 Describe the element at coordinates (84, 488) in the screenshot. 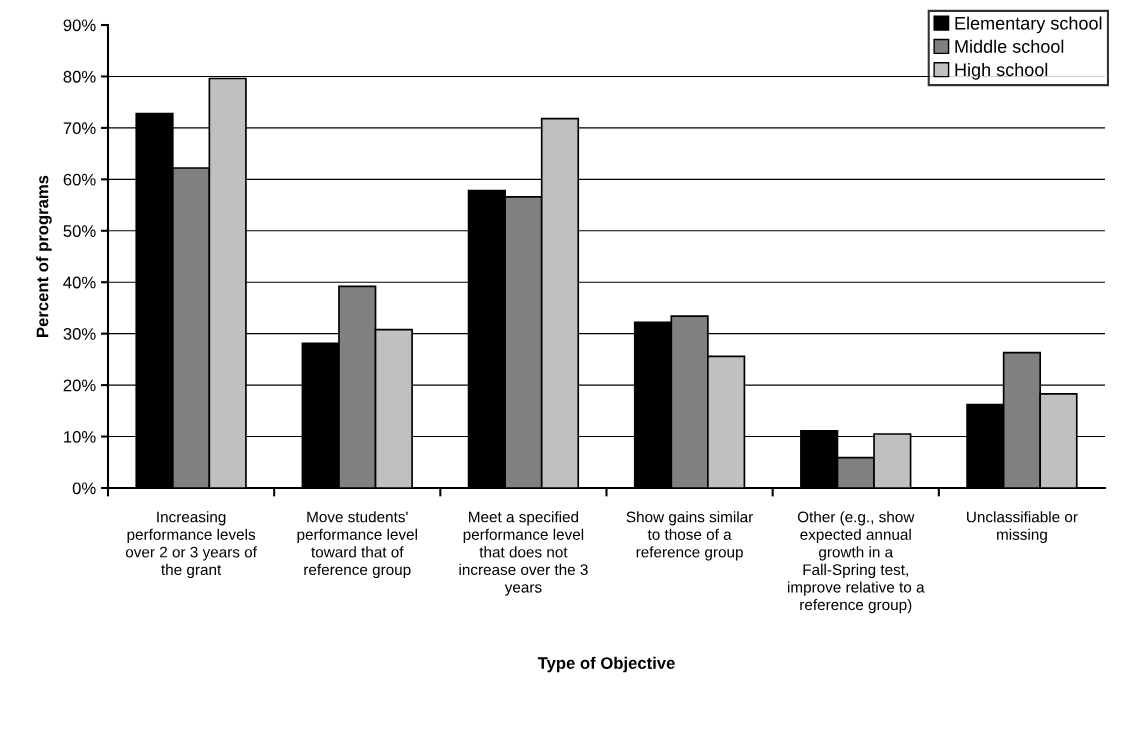

I see `y-tick-label: 0%` at that location.